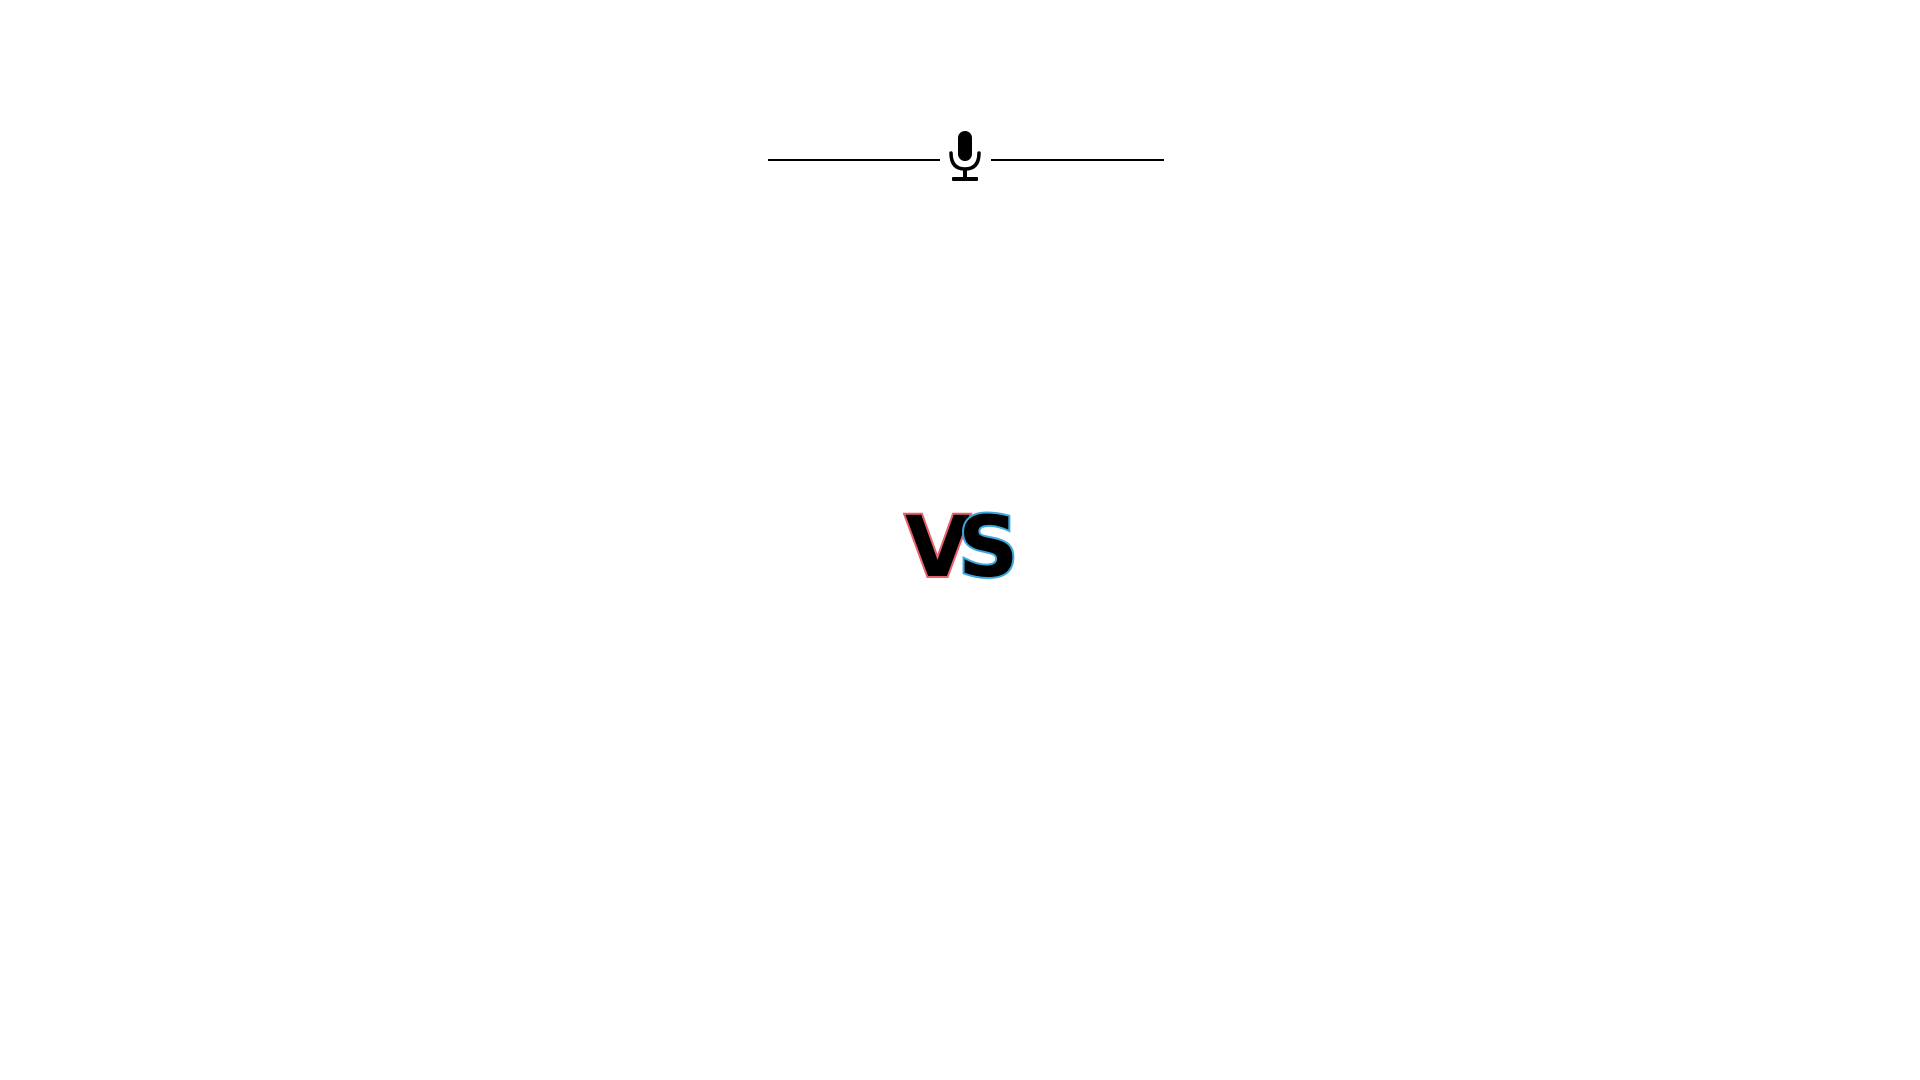 This screenshot has width=1920, height=1080. I want to click on vs-letter-v: V, so click(937, 543).